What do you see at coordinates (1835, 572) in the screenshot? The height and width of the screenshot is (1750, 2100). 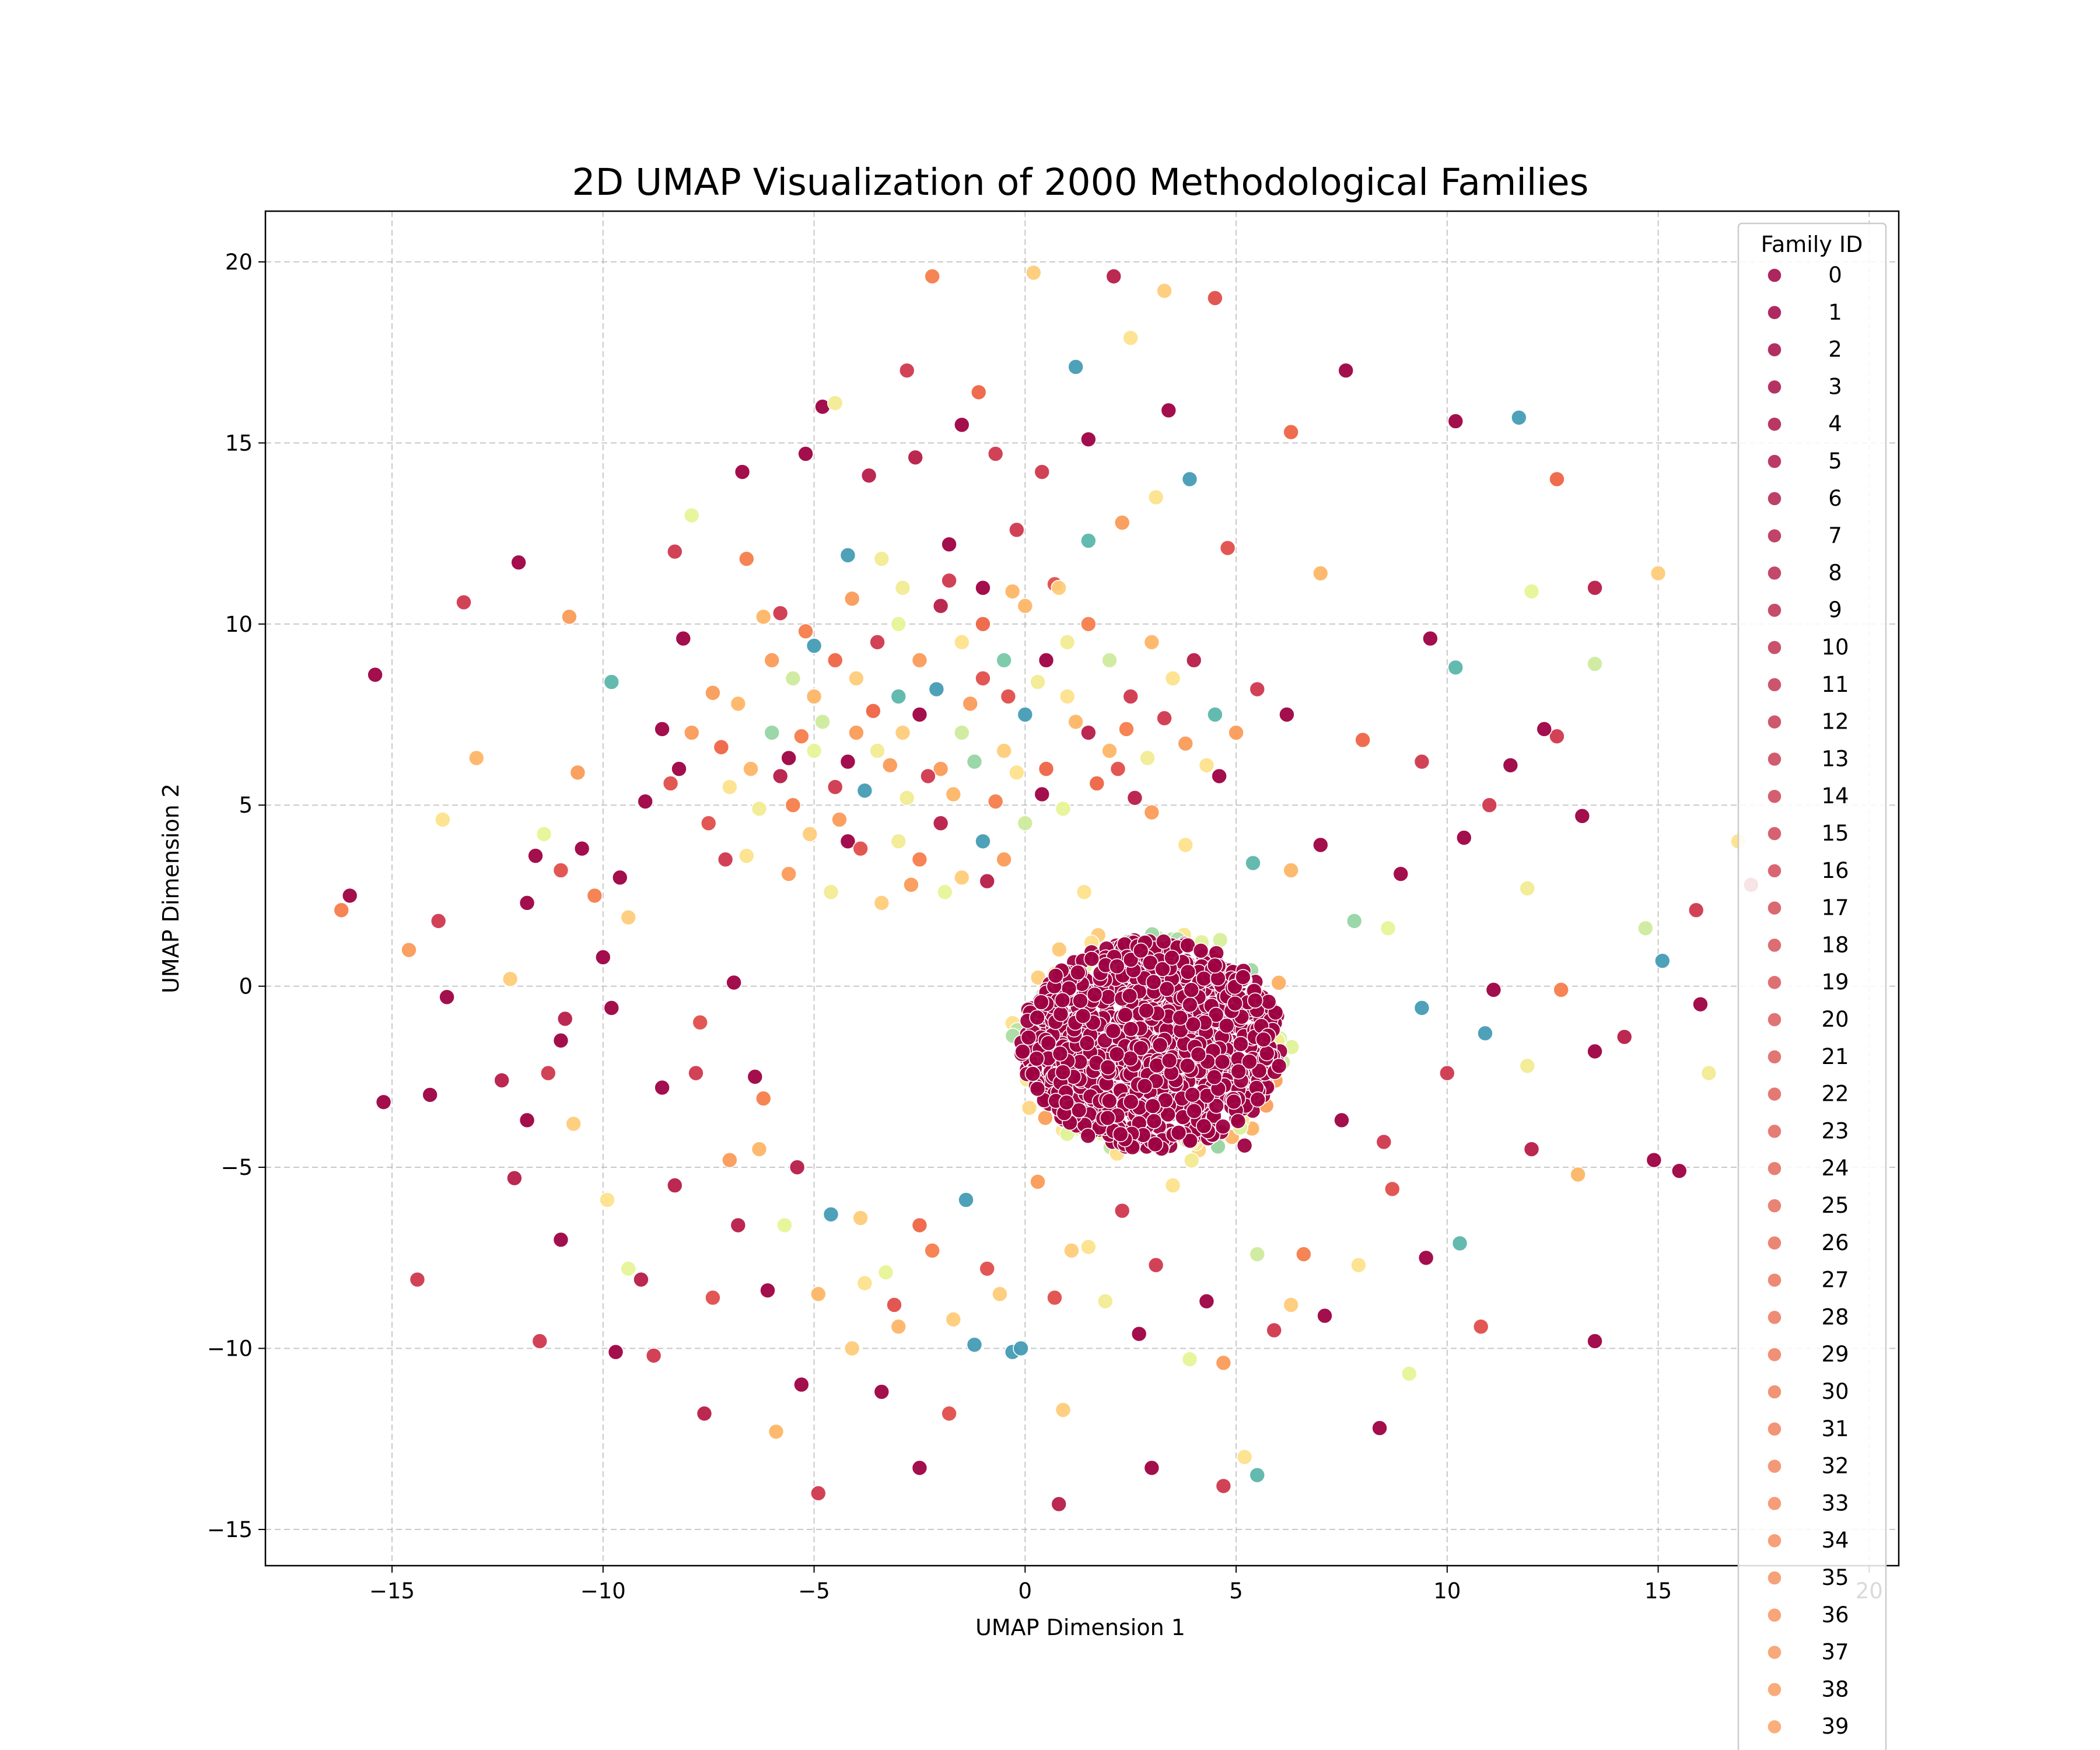 I see `legend-label: 8` at bounding box center [1835, 572].